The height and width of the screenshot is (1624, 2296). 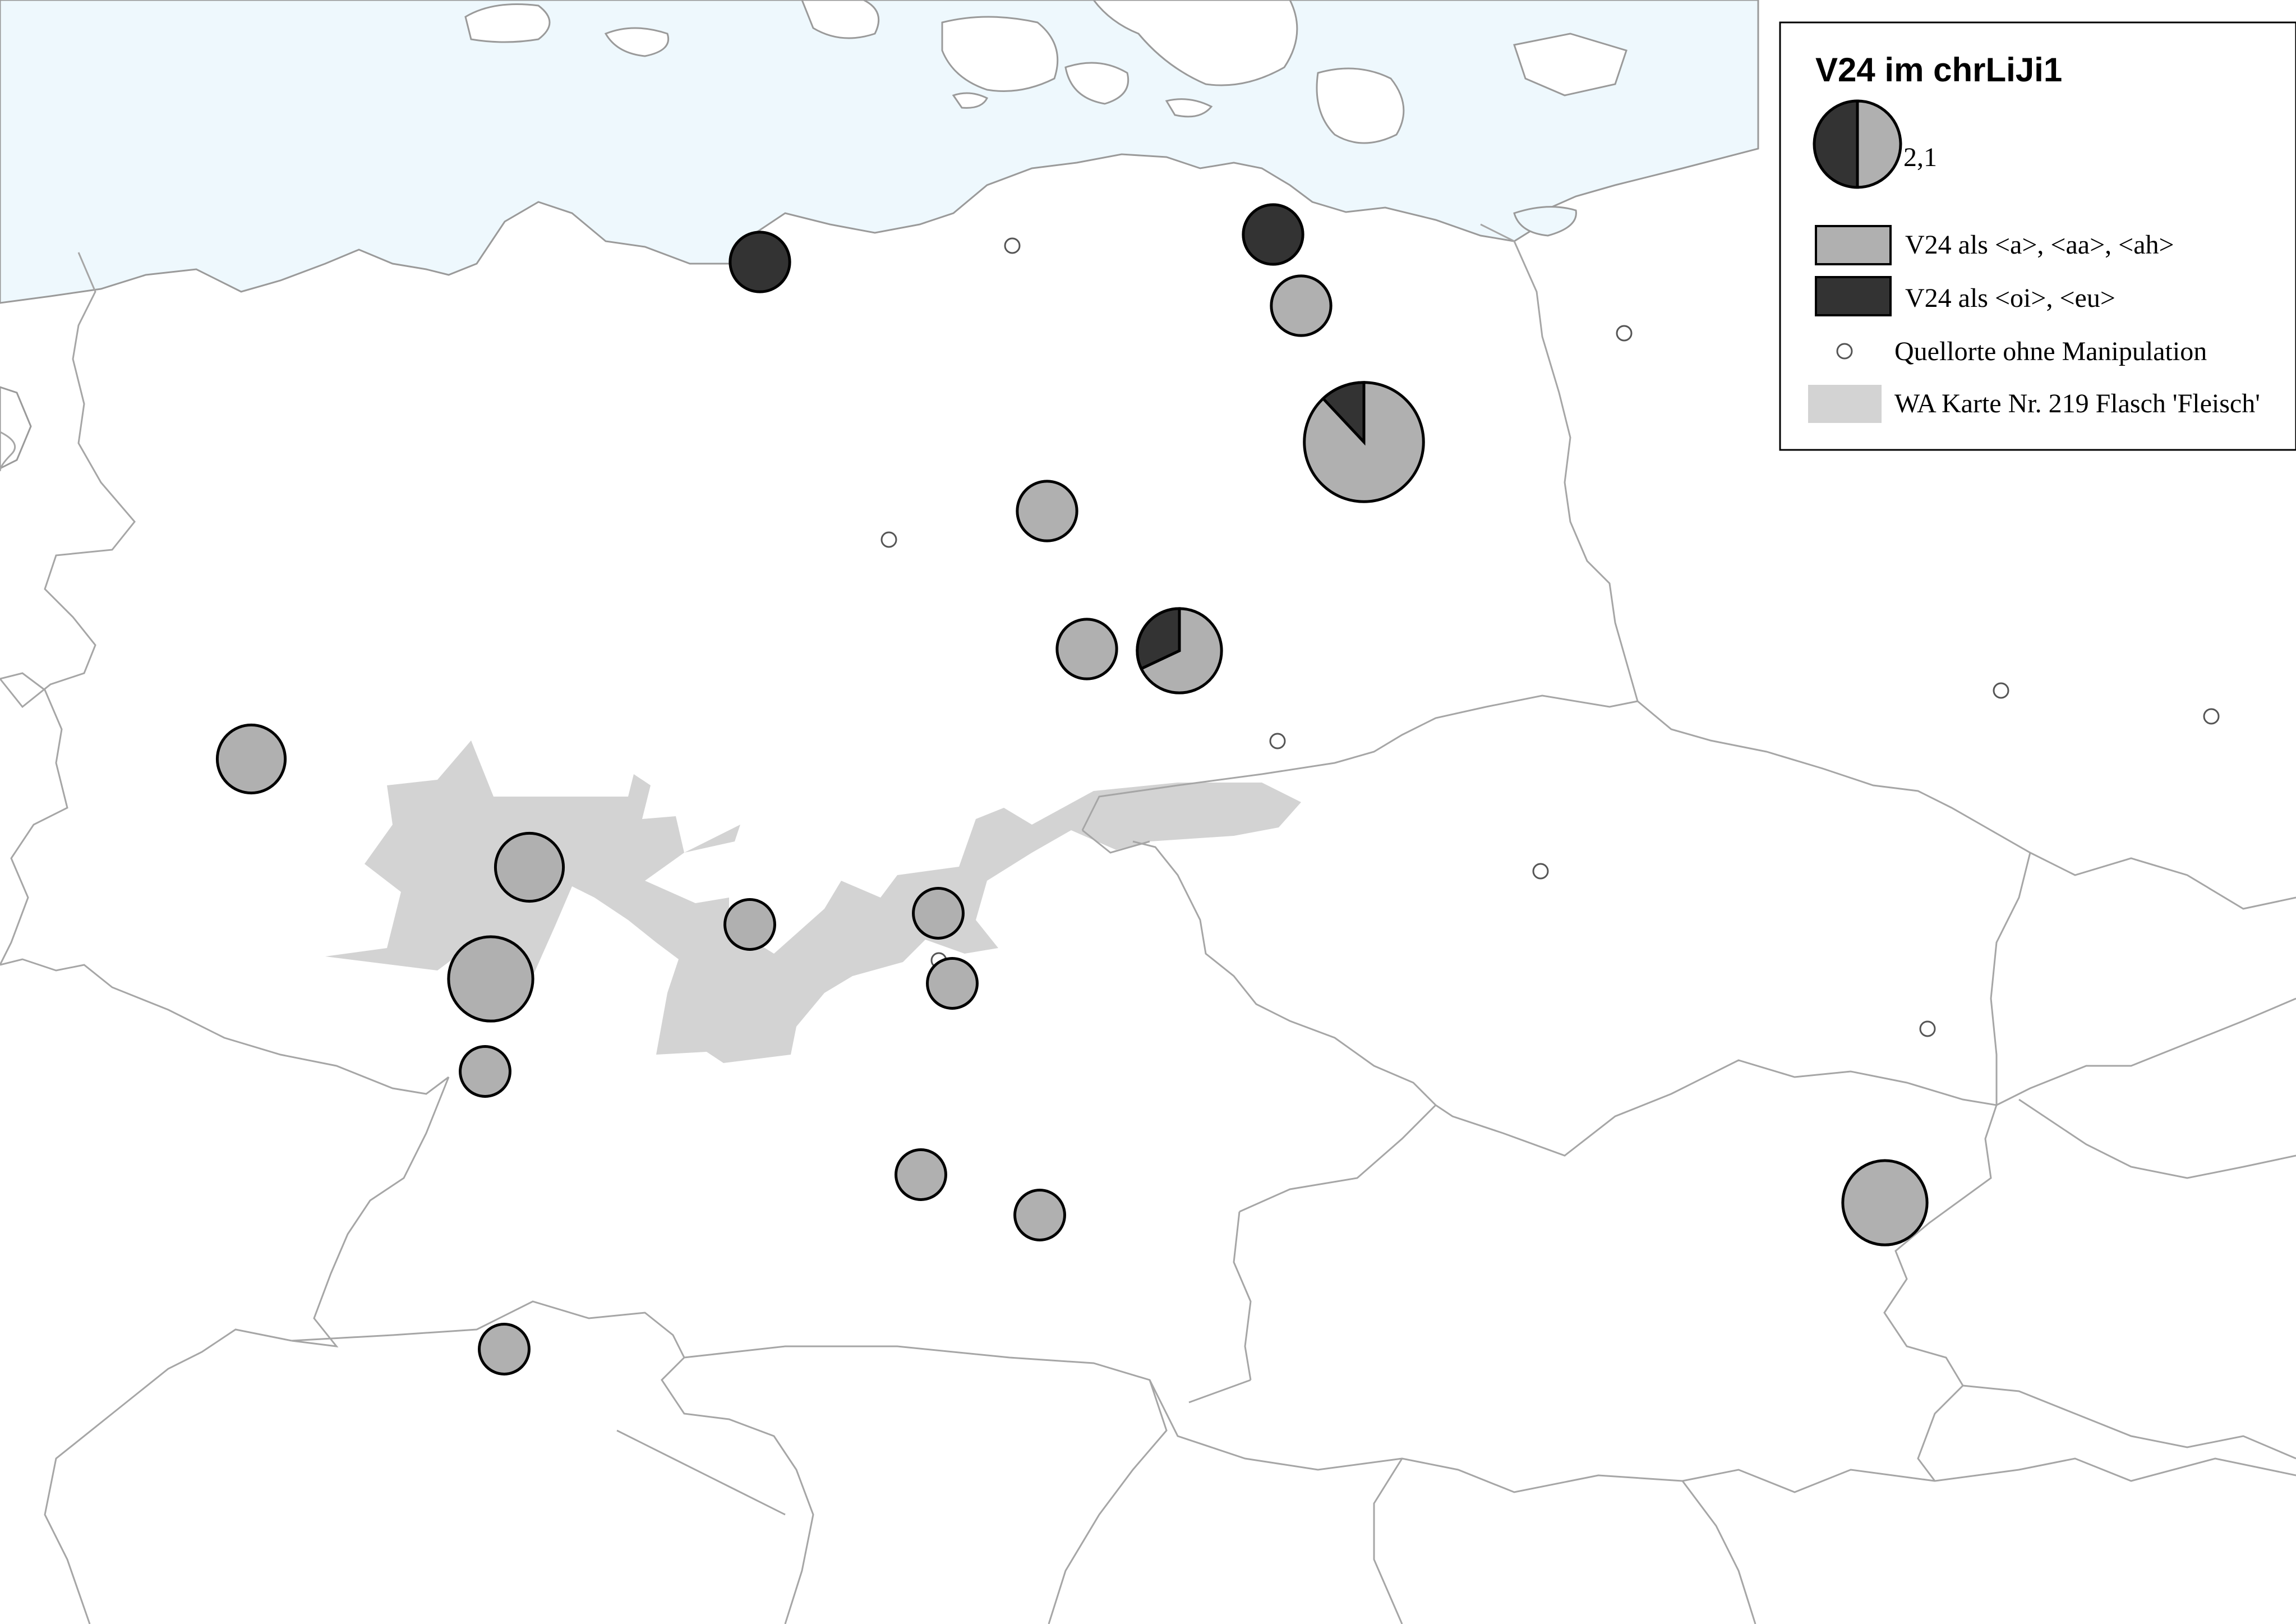 I want to click on gray-swatch, so click(x=1853, y=245).